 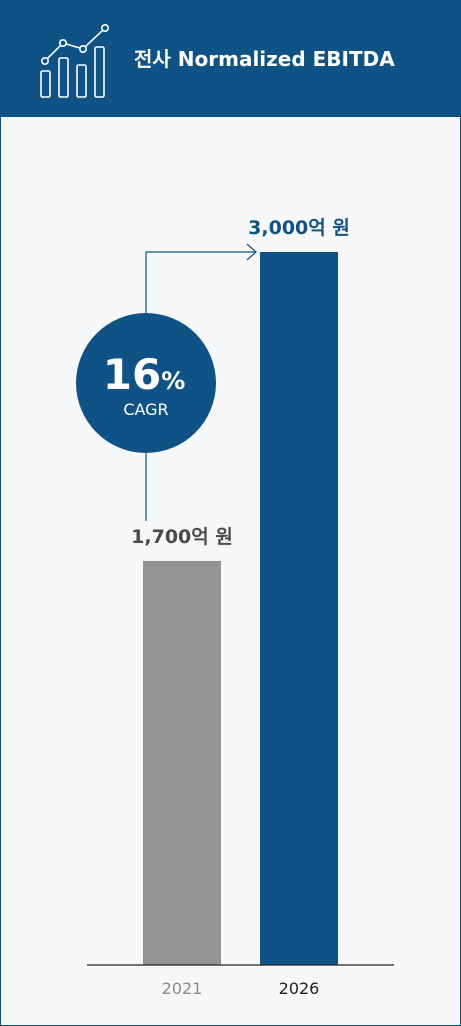 I want to click on cagr-badge, so click(x=146, y=383).